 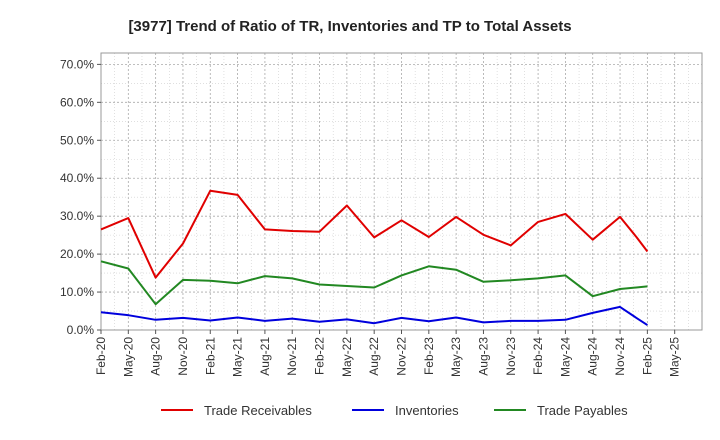 What do you see at coordinates (593, 356) in the screenshot?
I see `x-tick-label: Aug-24` at bounding box center [593, 356].